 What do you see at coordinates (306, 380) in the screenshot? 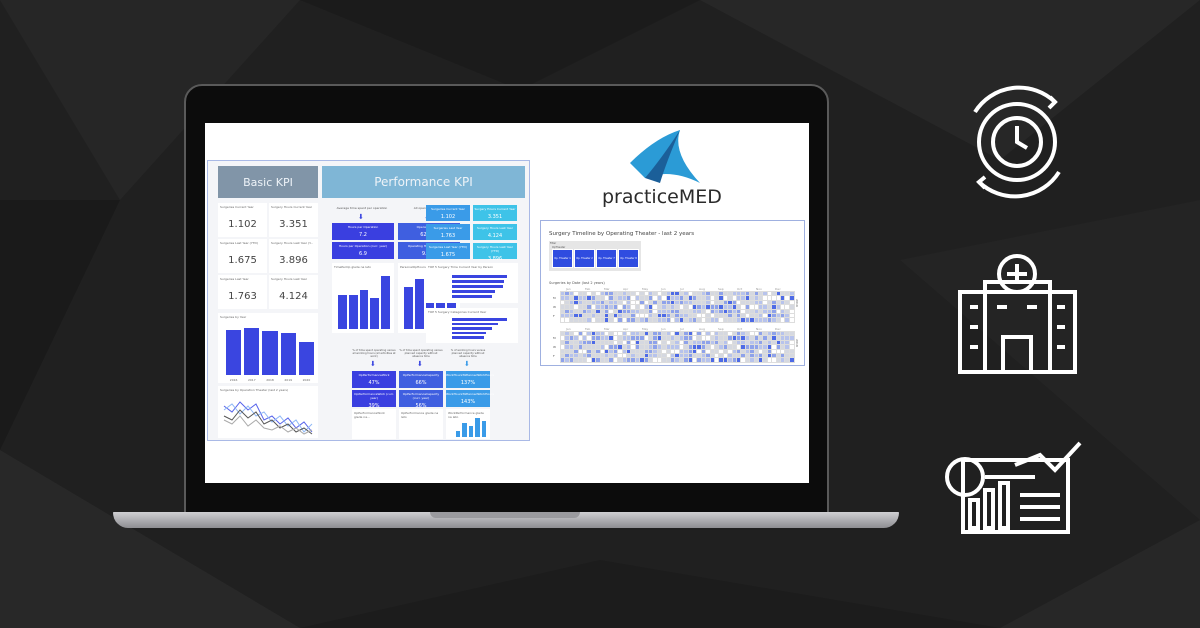
I see `year-label: 2020` at bounding box center [306, 380].